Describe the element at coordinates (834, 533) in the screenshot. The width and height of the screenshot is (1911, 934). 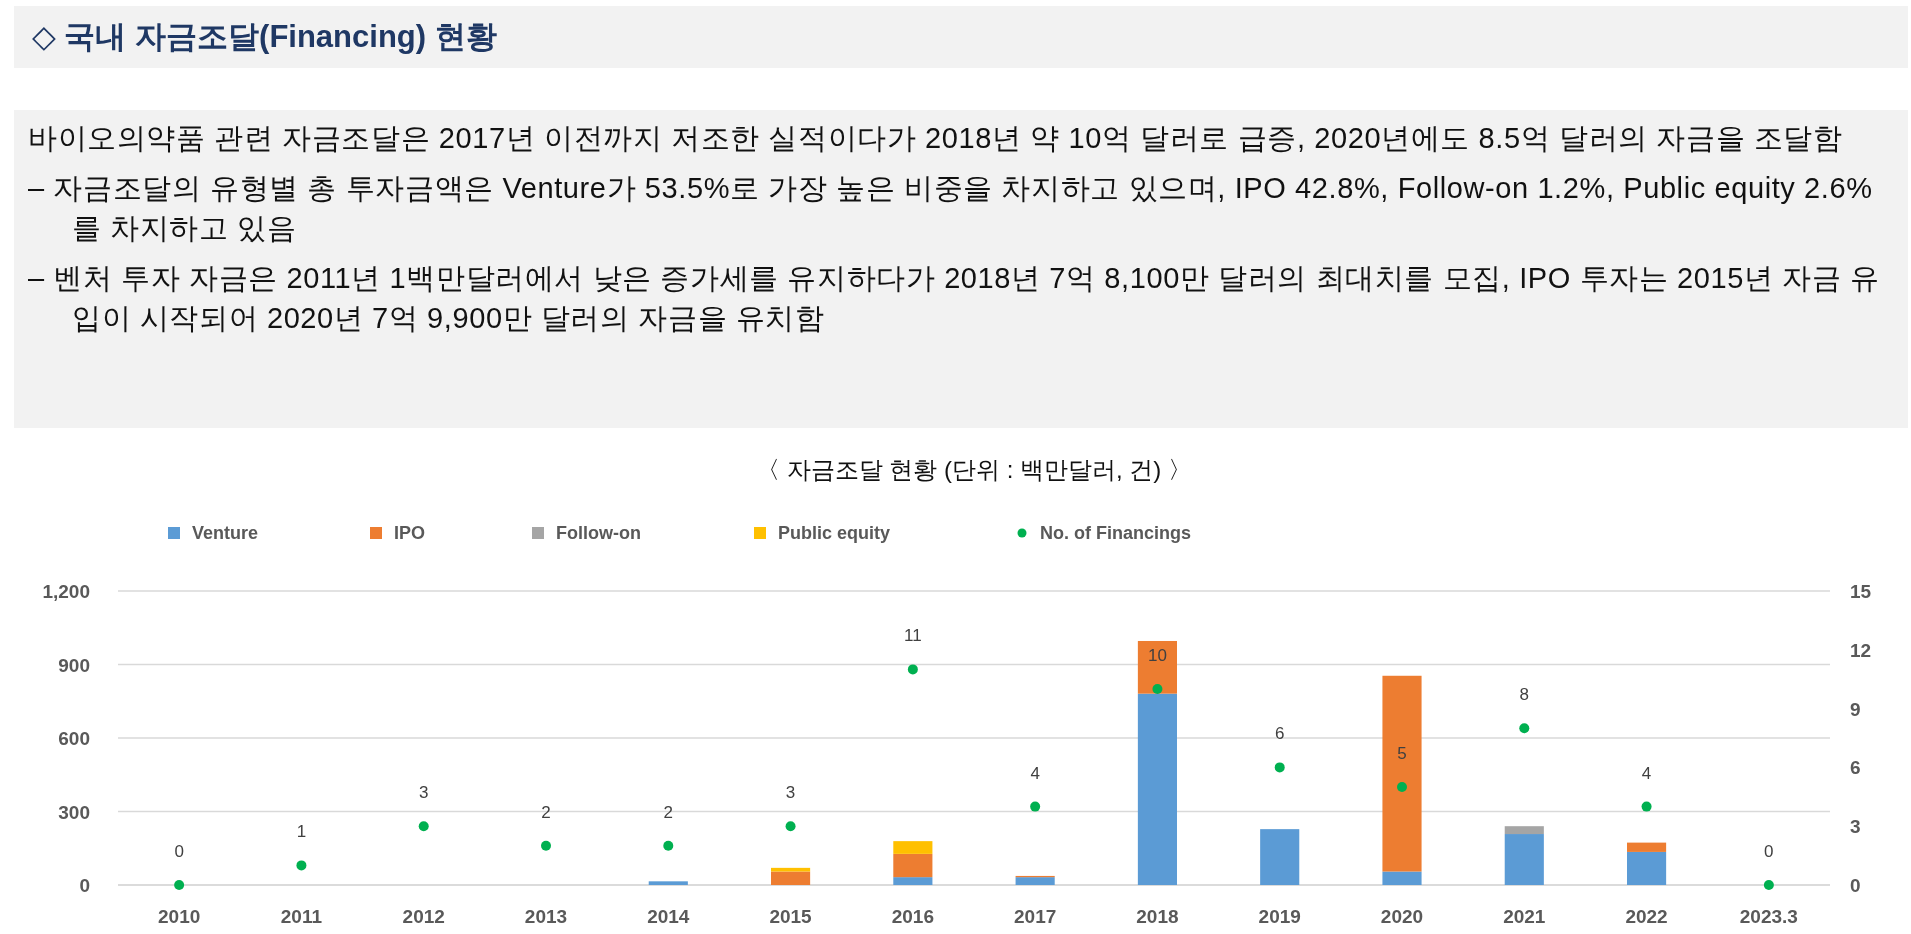
I see `legend-label: Public equity` at that location.